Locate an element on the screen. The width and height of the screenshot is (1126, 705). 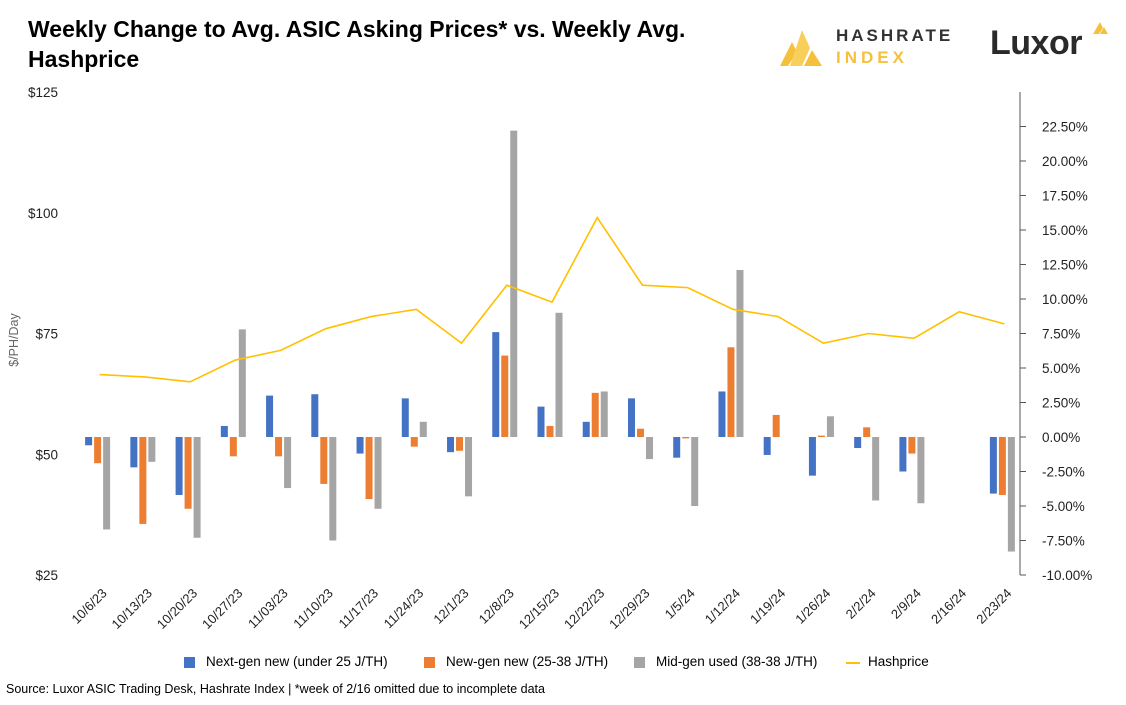
x-tick-label: 11/10/23 is located at coordinates (313, 609).